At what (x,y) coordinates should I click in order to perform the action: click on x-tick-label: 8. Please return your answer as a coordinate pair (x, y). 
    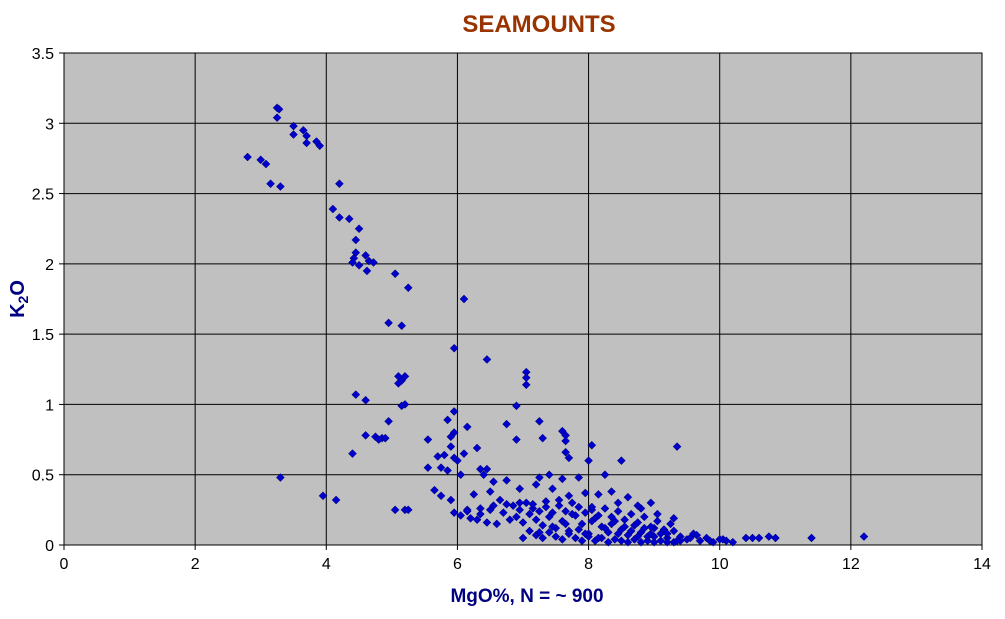
    Looking at the image, I should click on (588, 564).